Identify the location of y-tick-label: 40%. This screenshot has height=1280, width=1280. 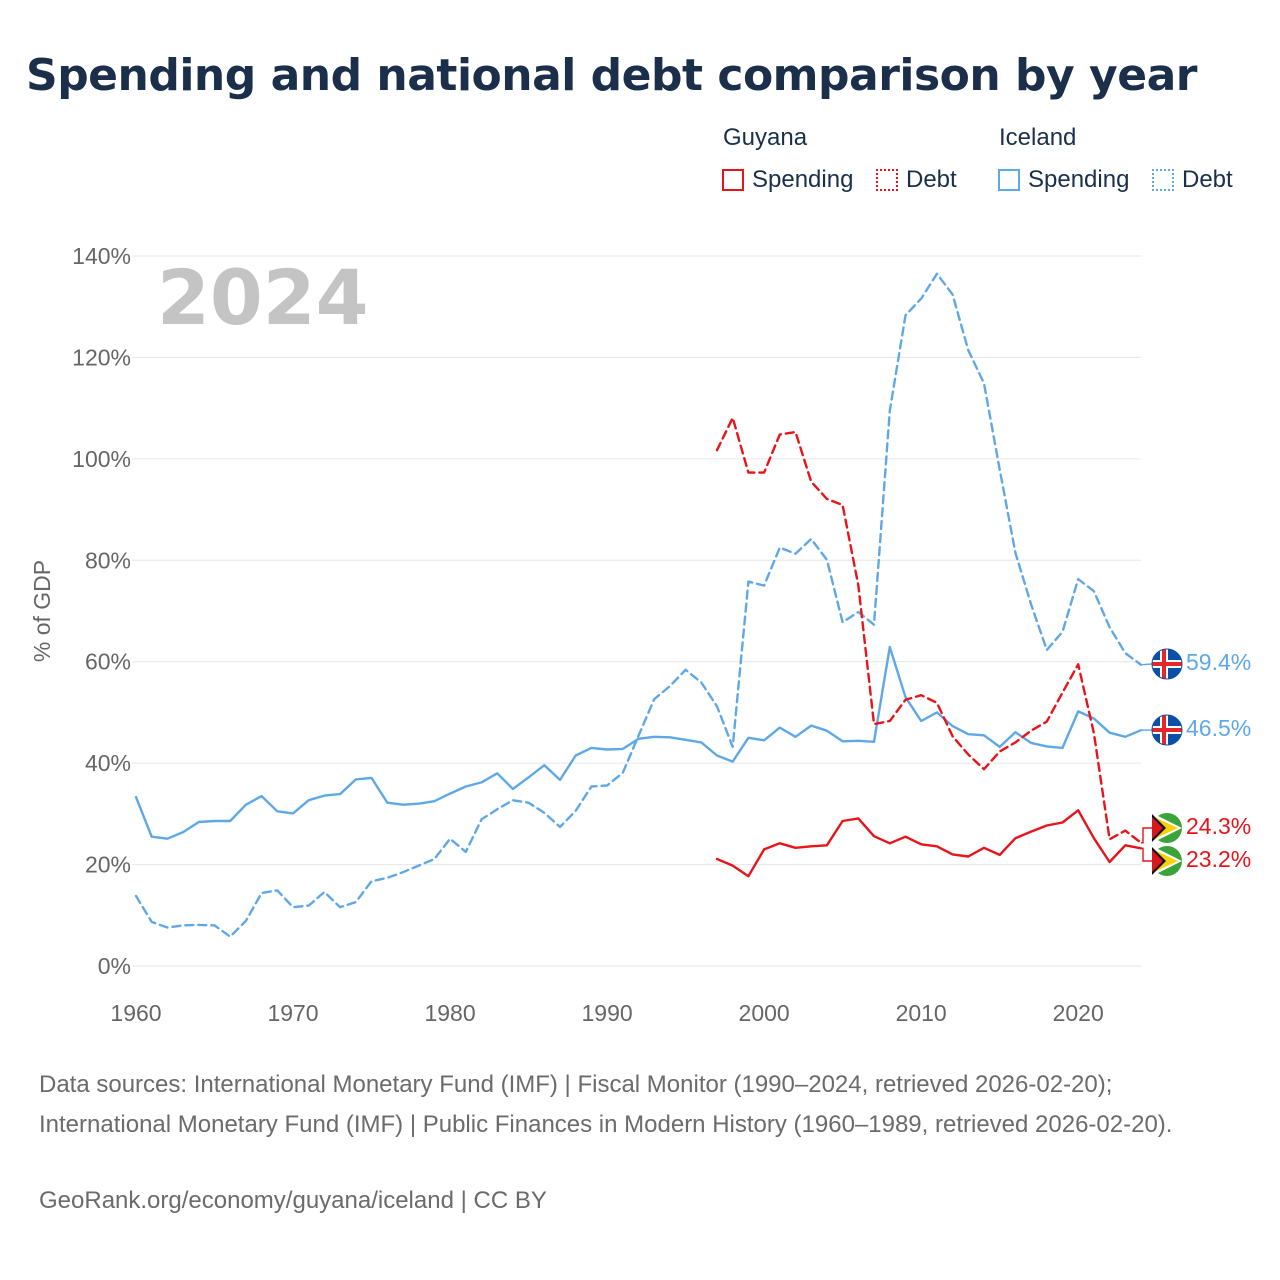
(108, 763).